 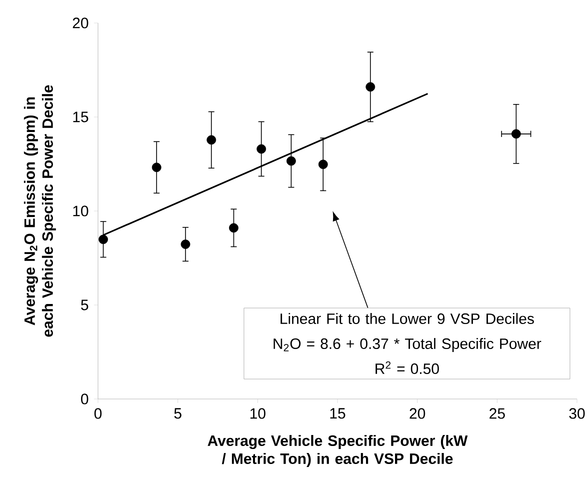 I want to click on x-tick-label: 0, so click(x=98, y=413).